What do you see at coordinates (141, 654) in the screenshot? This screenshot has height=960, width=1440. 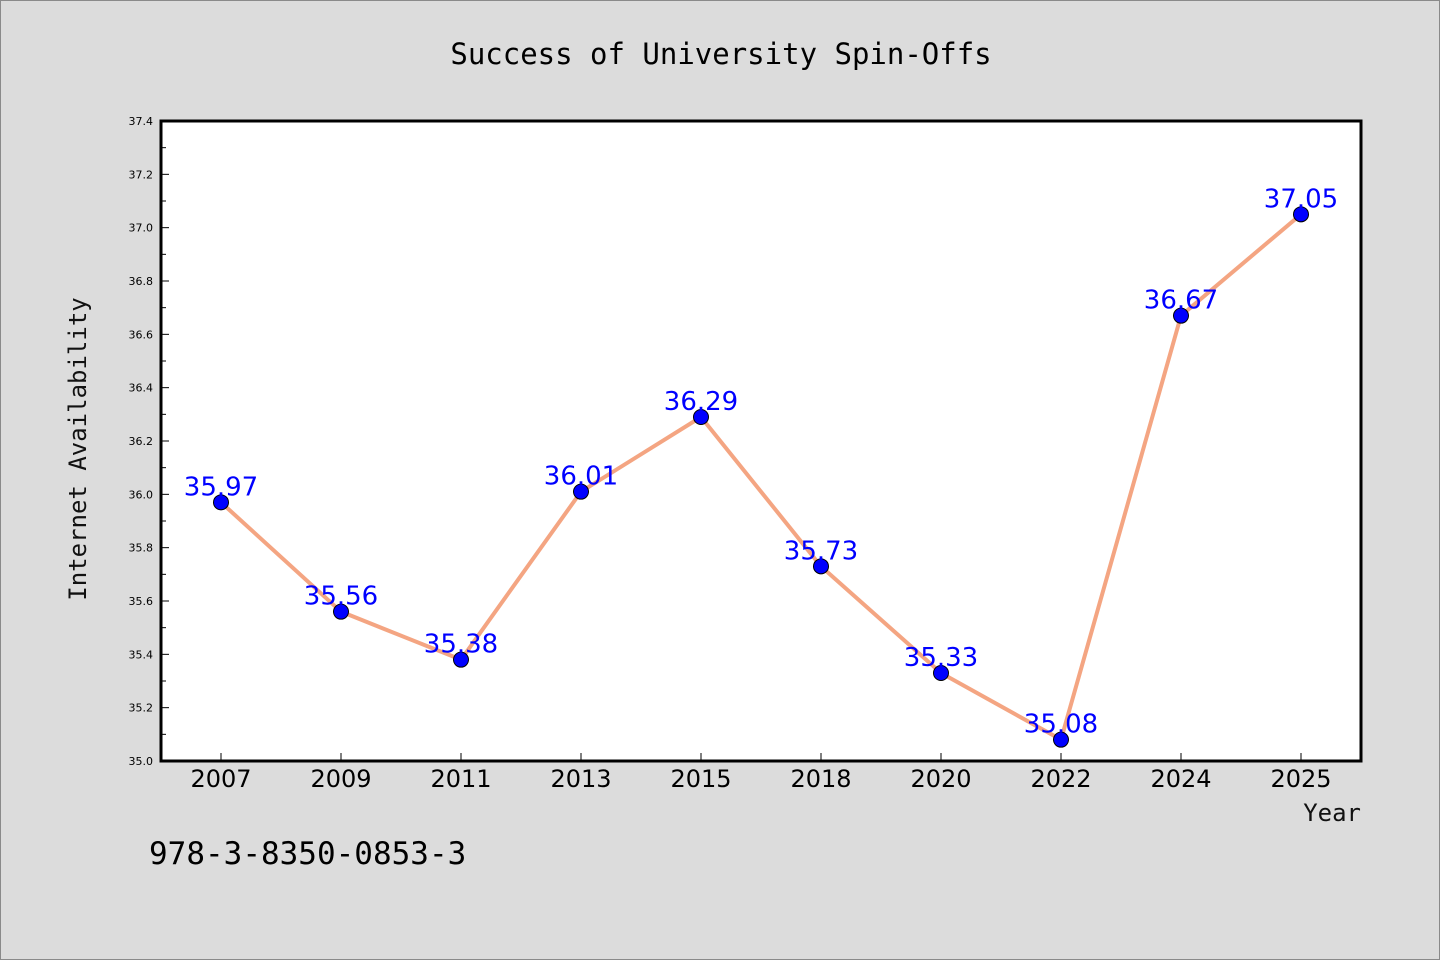 I see `y-tick-label: 35.4` at bounding box center [141, 654].